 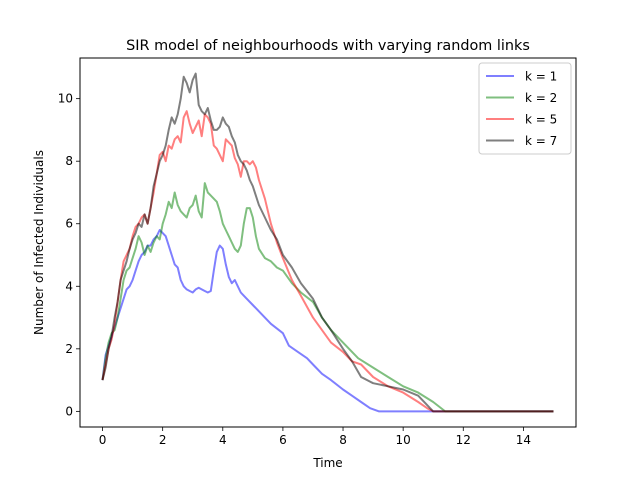 I want to click on y-tick-label: 0, so click(x=69, y=411).